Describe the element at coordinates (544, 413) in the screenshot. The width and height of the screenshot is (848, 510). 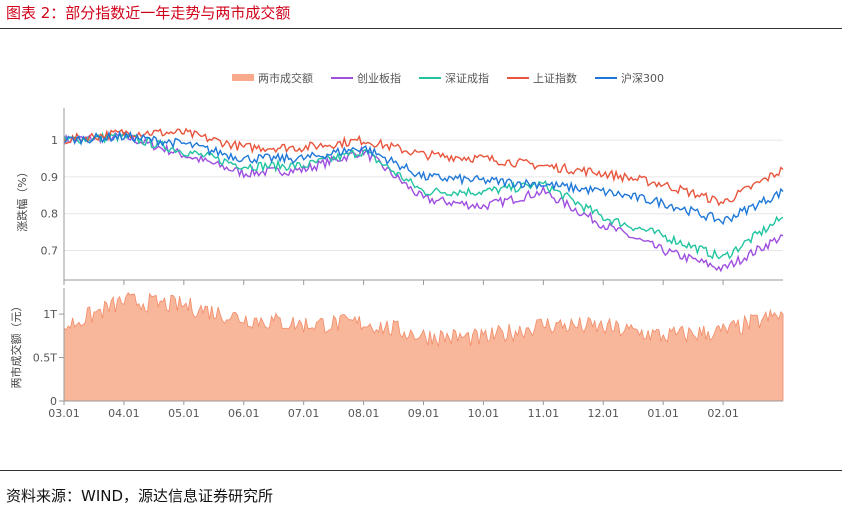
I see `x-tick-label: 11.01` at that location.